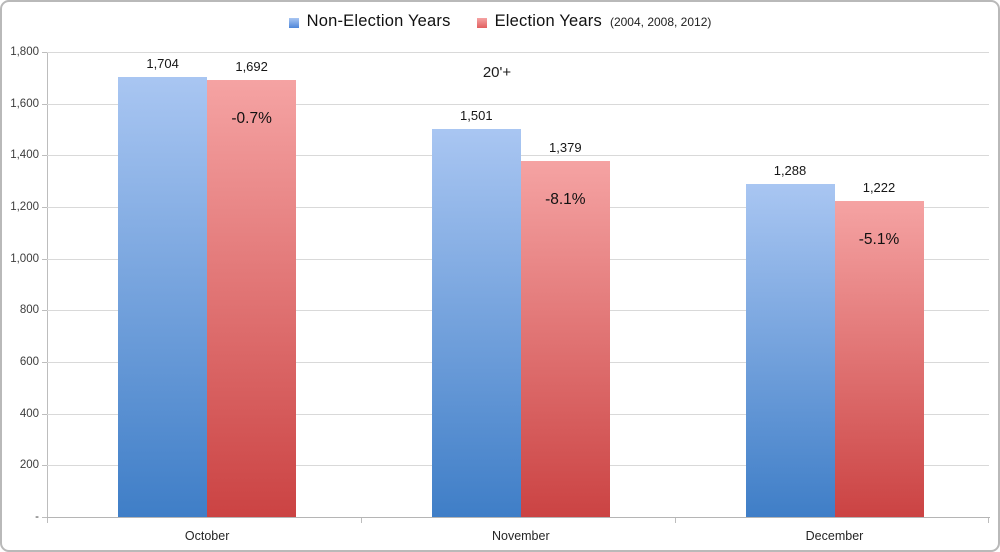 Image resolution: width=1000 pixels, height=552 pixels. What do you see at coordinates (24, 103) in the screenshot?
I see `y-axis-label: 1,600` at bounding box center [24, 103].